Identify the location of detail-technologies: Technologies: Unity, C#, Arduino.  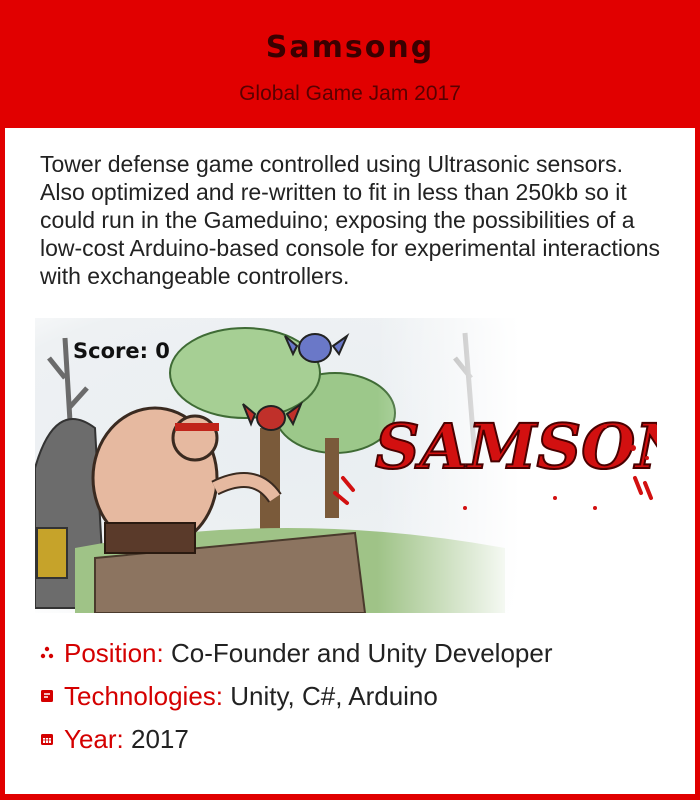
(360, 696).